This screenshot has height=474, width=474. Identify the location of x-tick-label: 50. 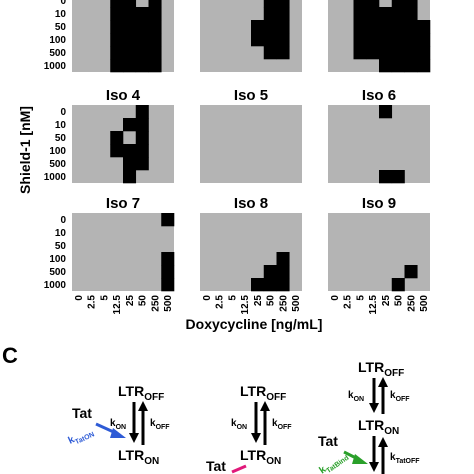
(271, 301).